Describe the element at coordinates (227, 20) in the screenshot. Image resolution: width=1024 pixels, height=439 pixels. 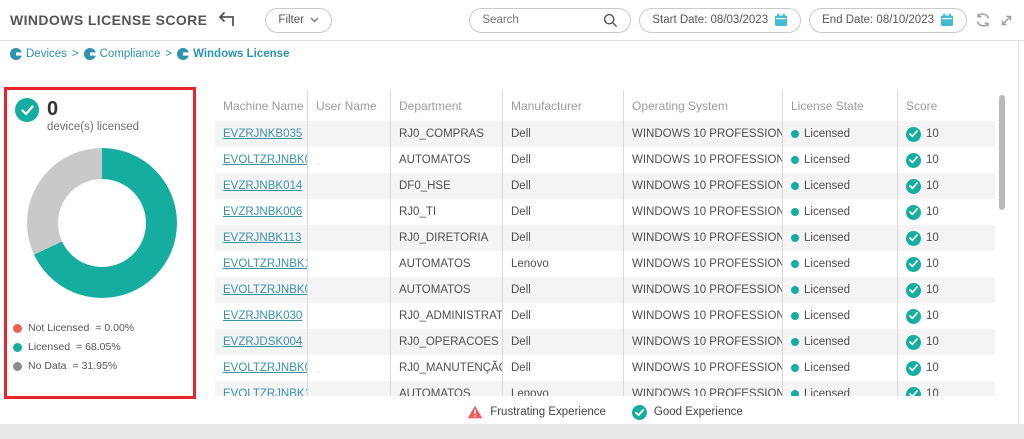
I see `back-arrow-icon` at that location.